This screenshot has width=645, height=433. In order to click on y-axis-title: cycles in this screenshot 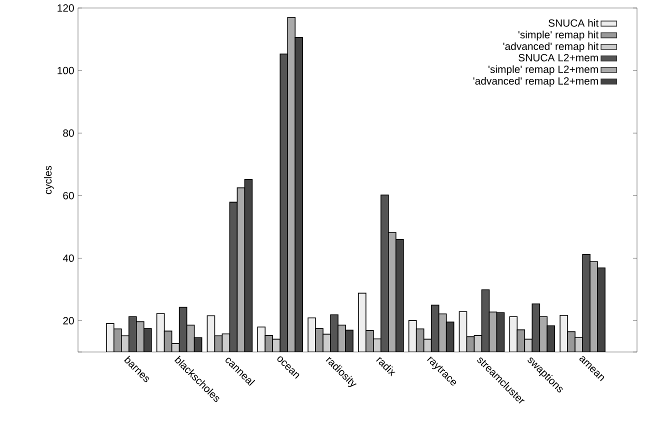, I will do `click(49, 180)`.